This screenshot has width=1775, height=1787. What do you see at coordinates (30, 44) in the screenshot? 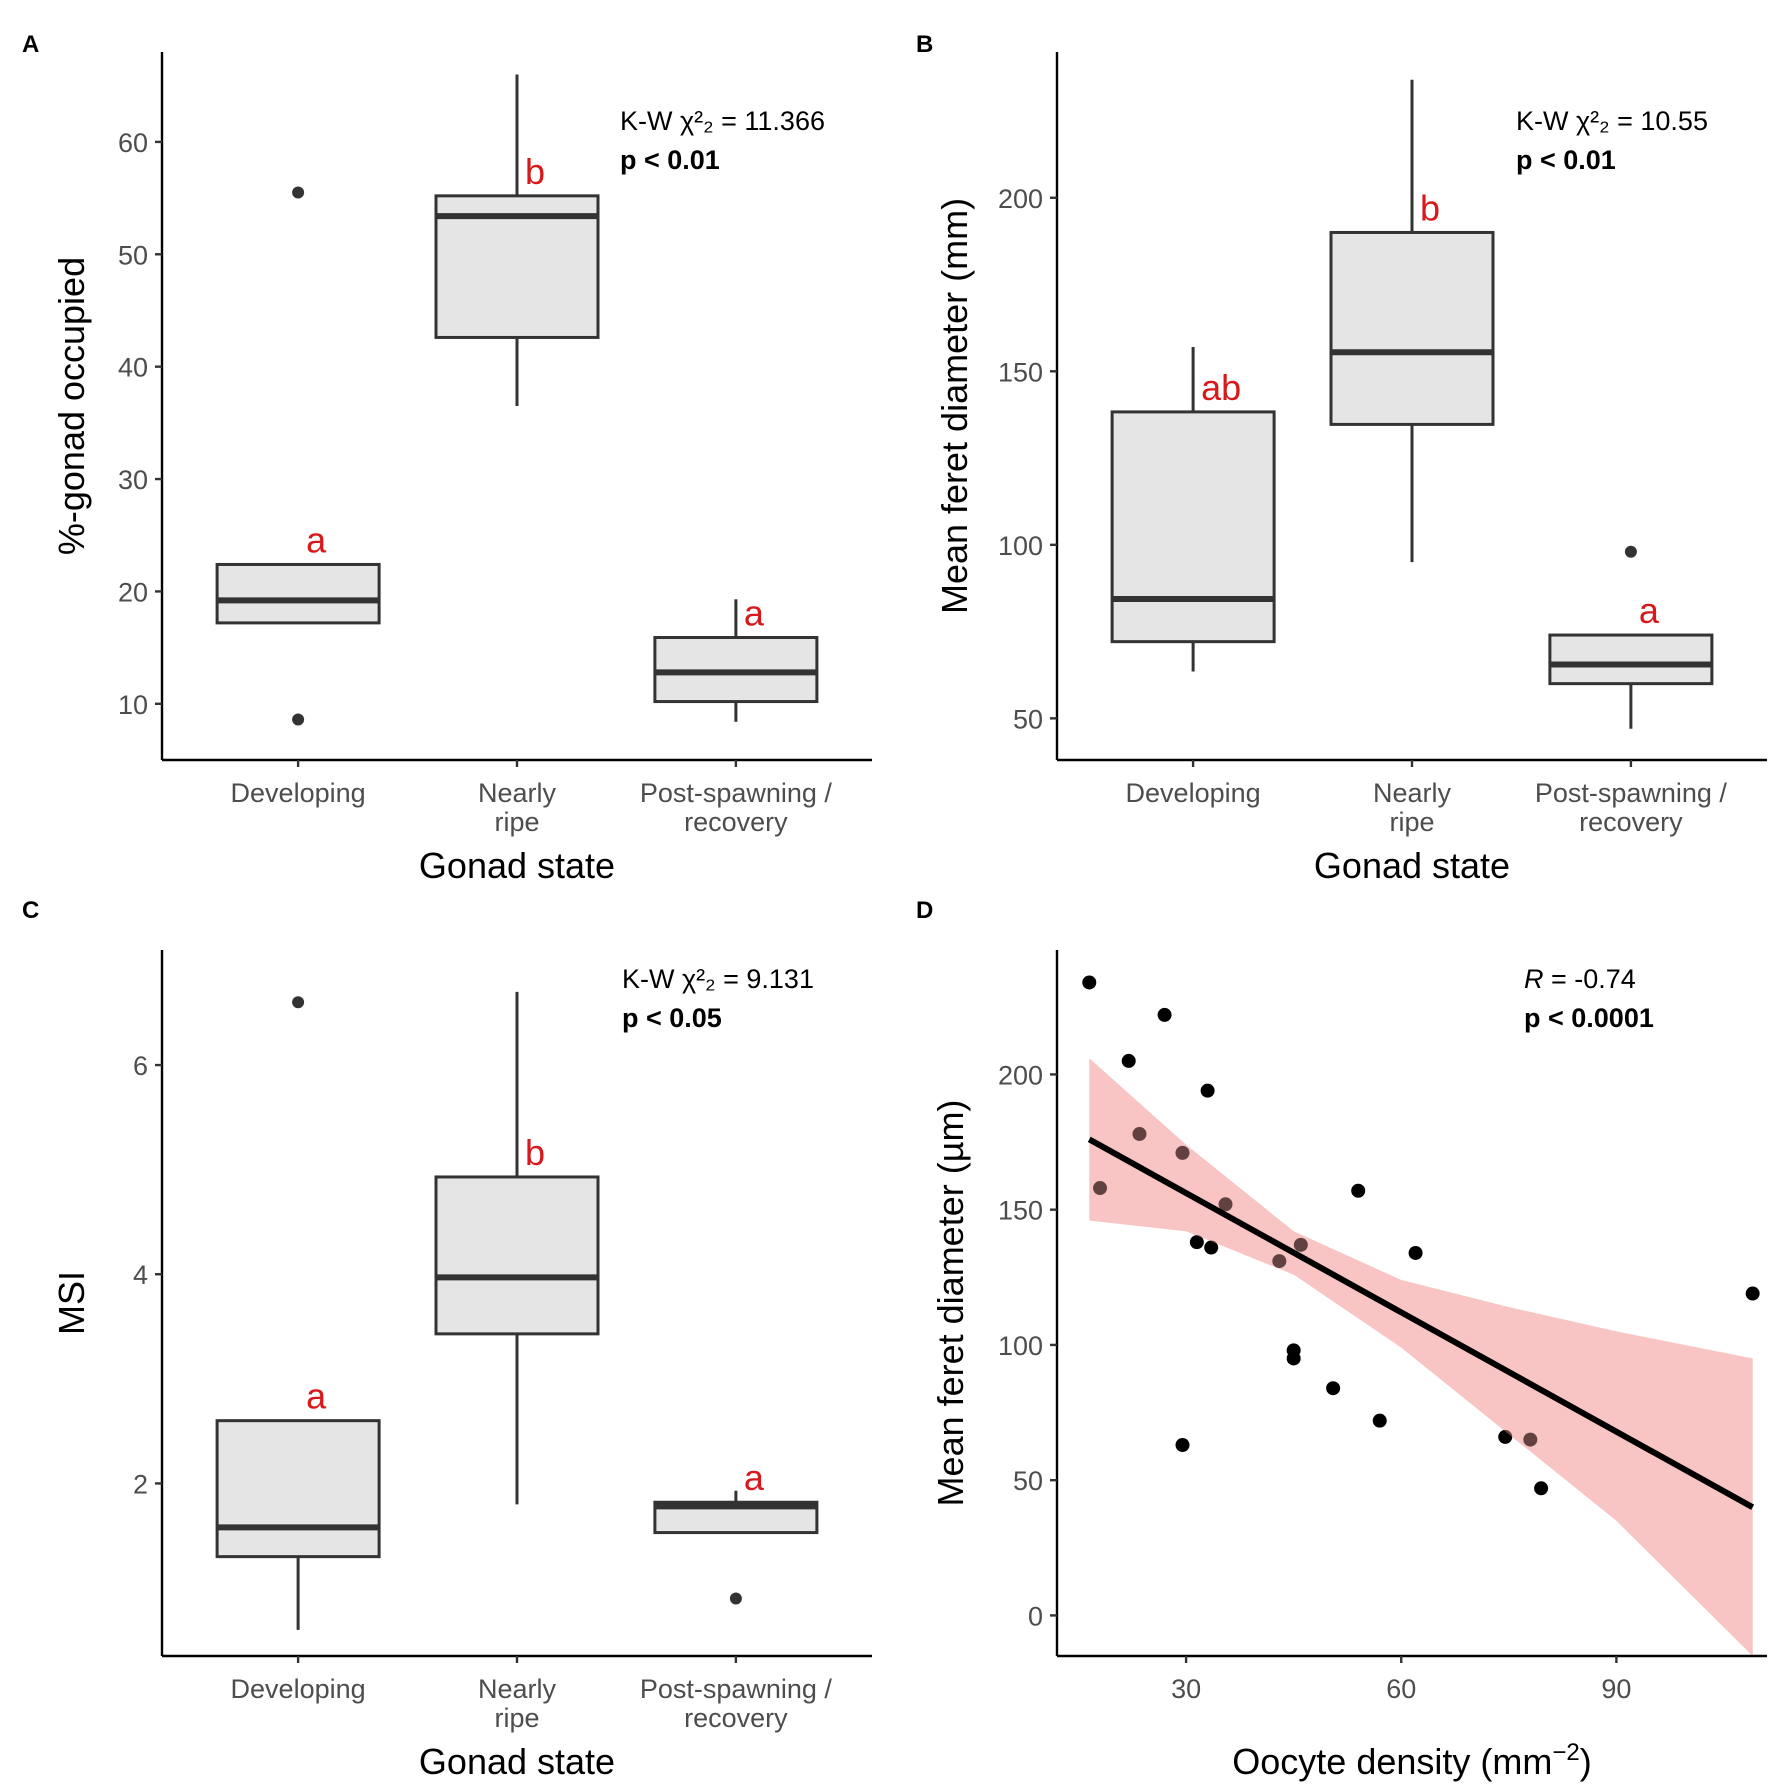
I see `panel-letter: A` at bounding box center [30, 44].